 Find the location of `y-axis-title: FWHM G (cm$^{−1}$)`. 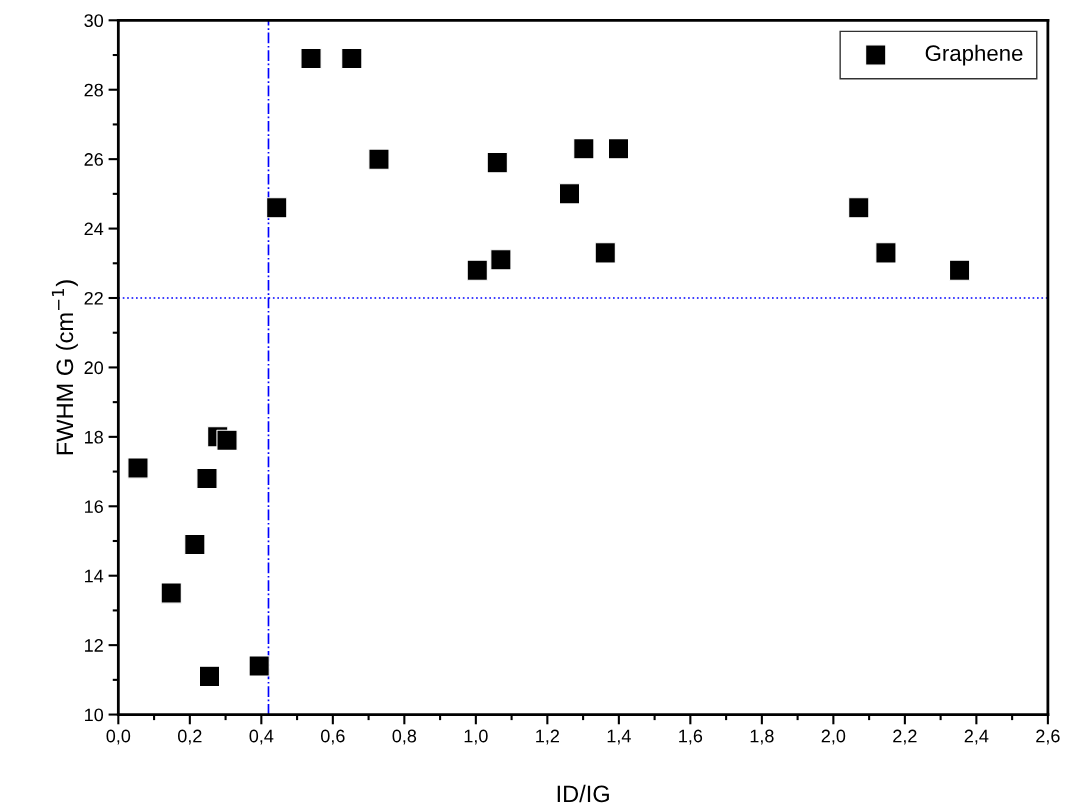

y-axis-title: FWHM G (cm$^{−1}$) is located at coordinates (64, 367).